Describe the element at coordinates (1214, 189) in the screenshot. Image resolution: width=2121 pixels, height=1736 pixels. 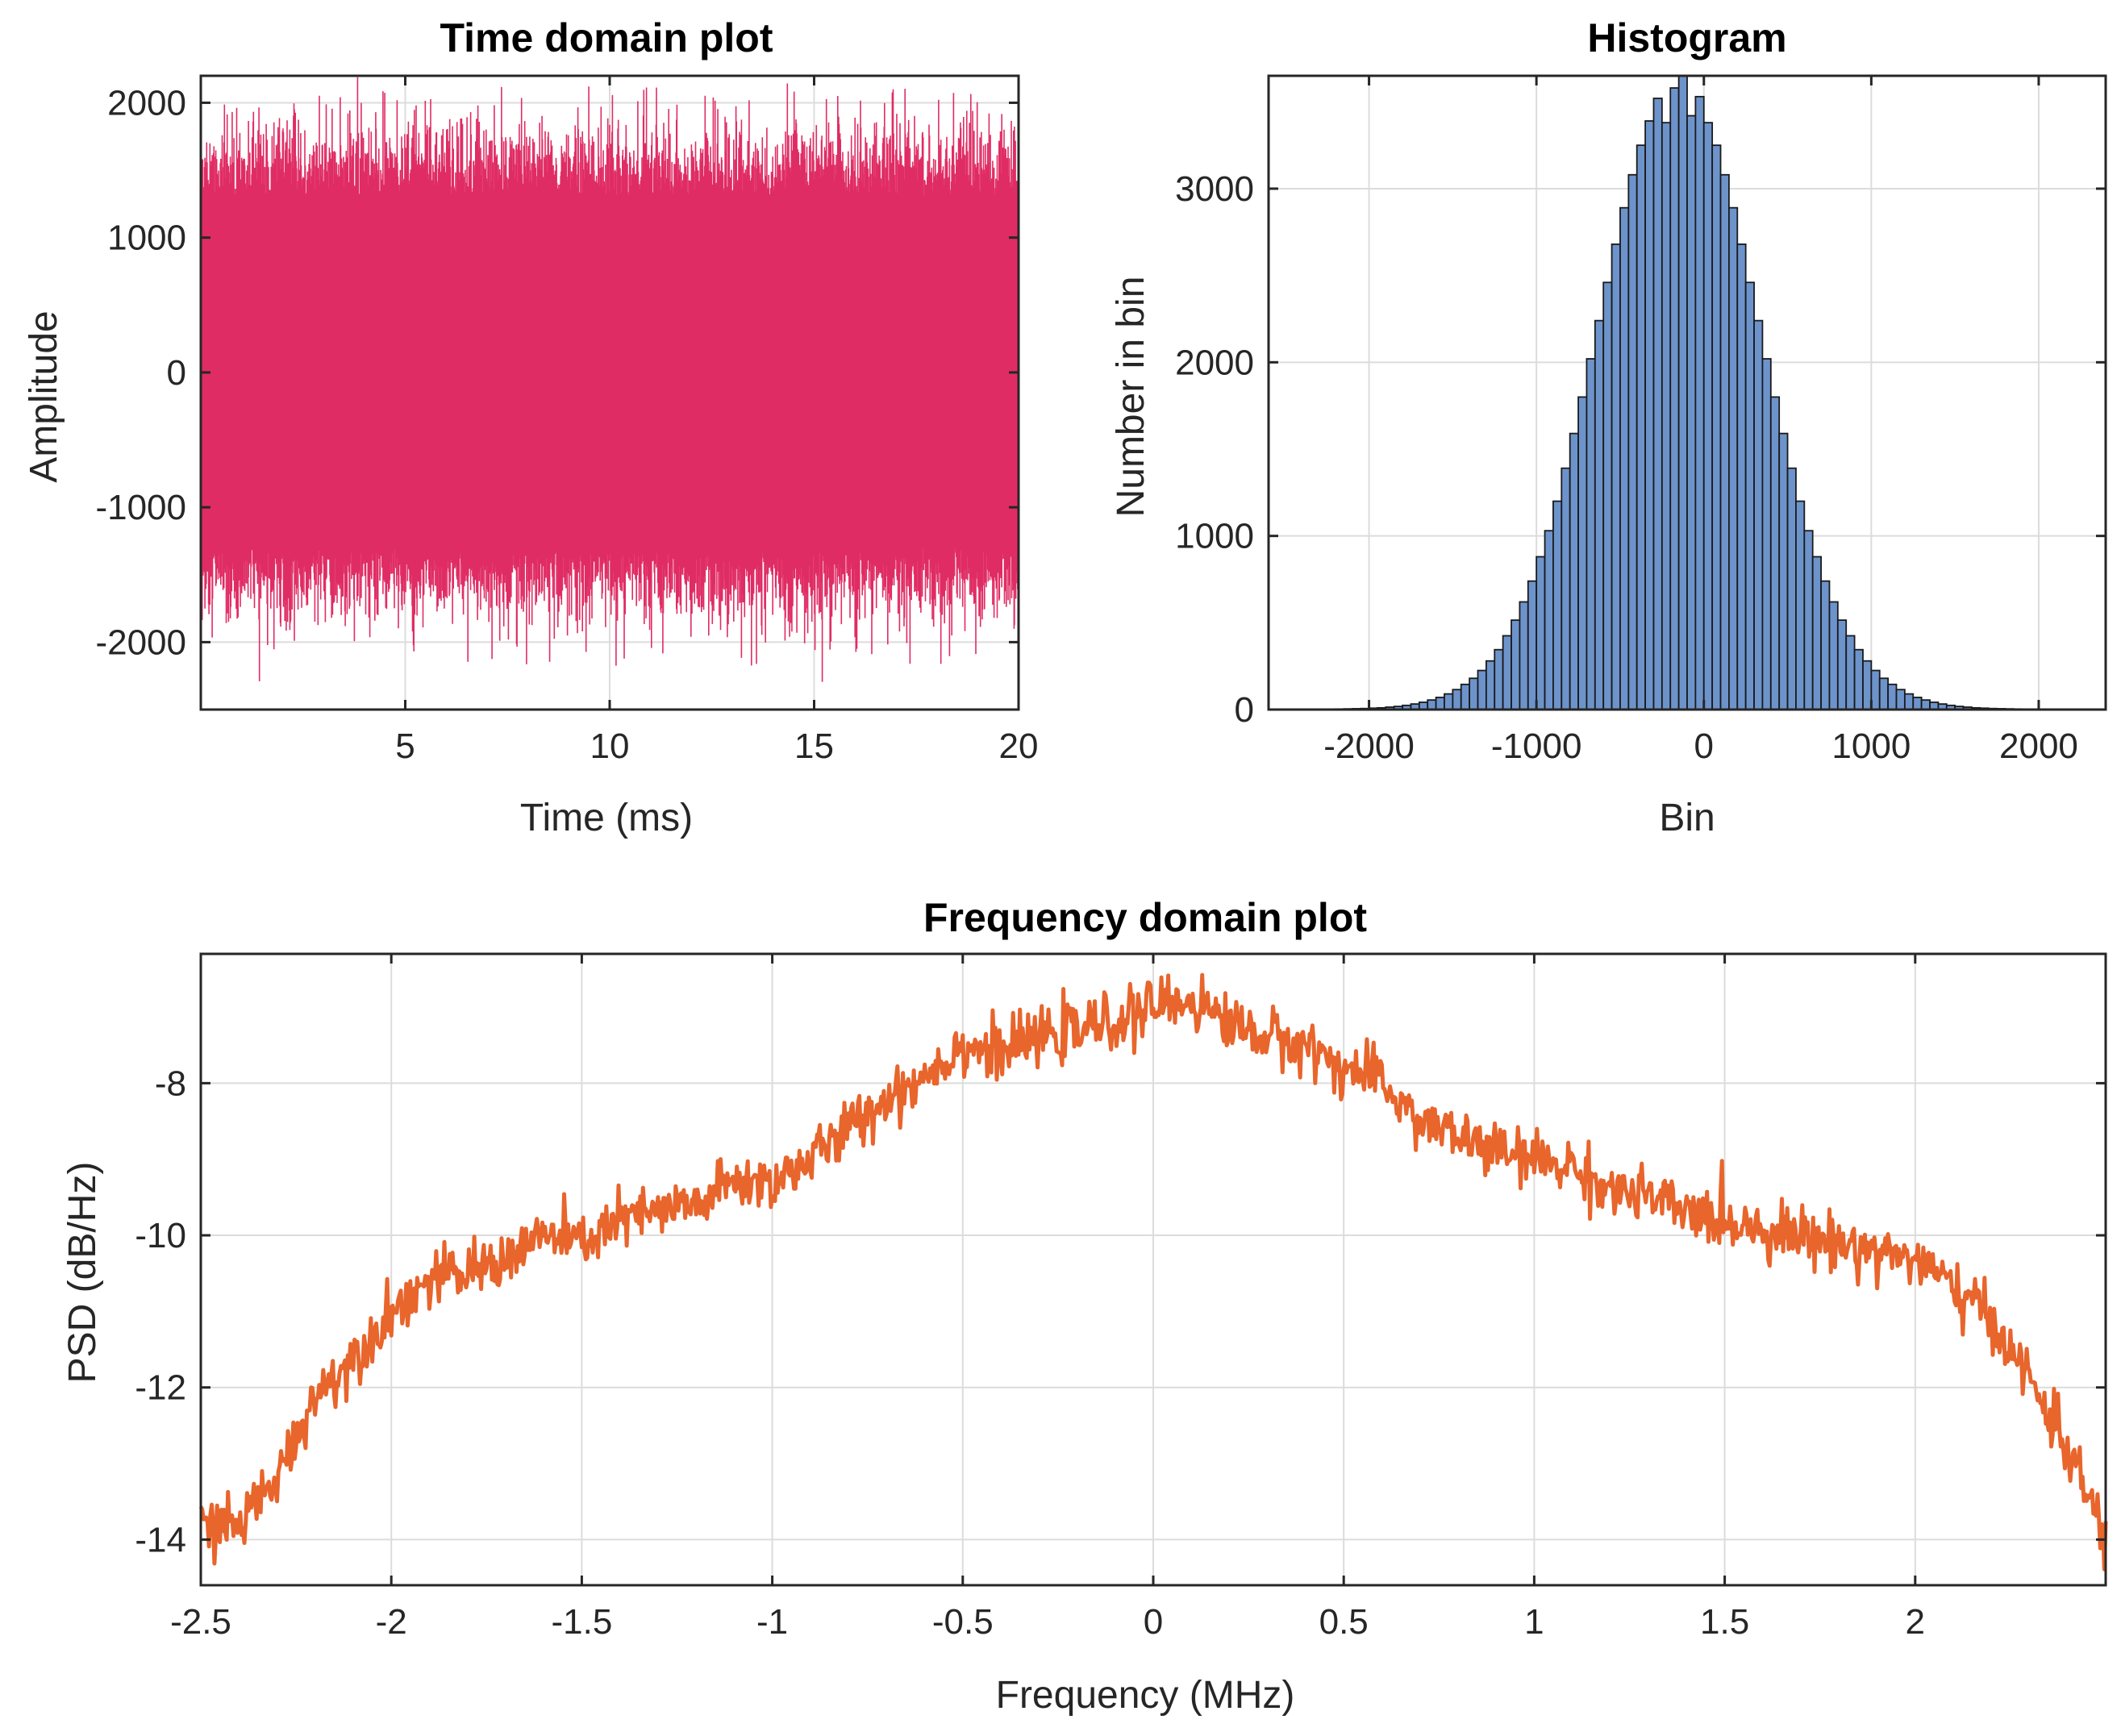
I see `hist-ytick-label: 3000` at that location.